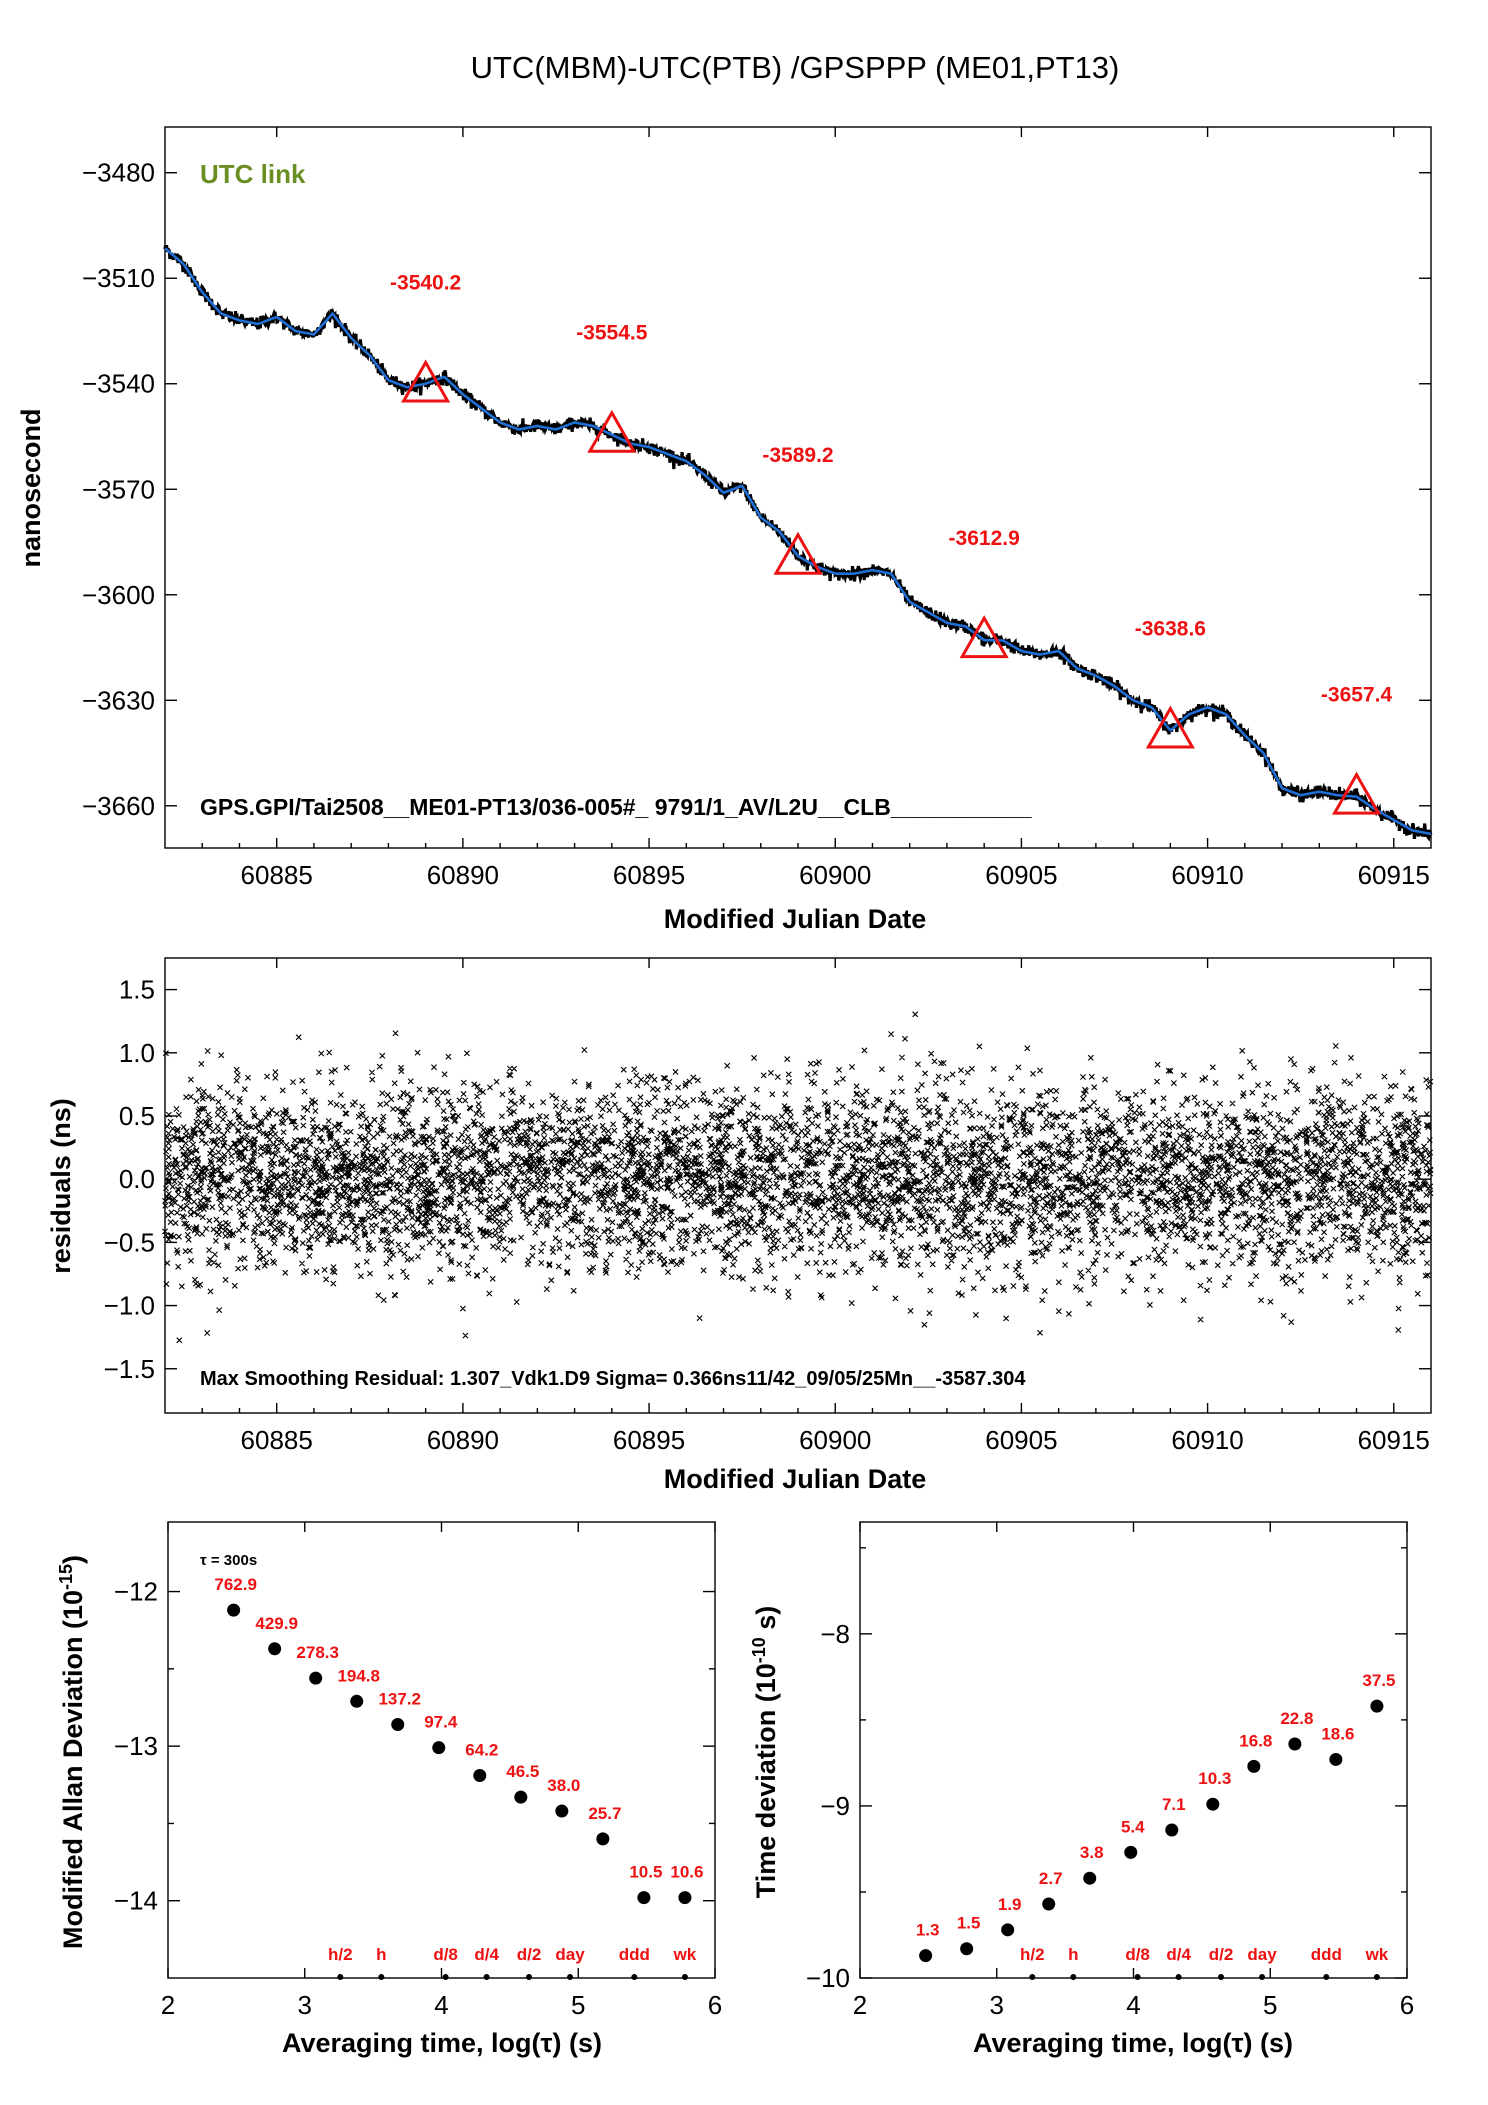 Image resolution: width=1488 pixels, height=2105 pixels. I want to click on panel3-time-mark-label: d/4, so click(486, 1954).